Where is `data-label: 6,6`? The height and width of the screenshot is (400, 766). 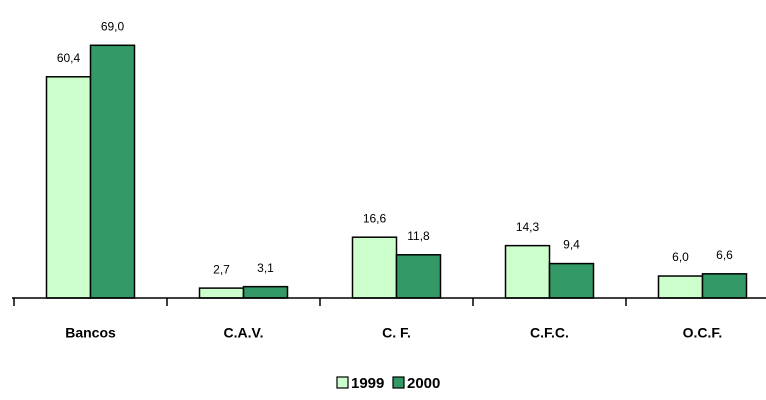 data-label: 6,6 is located at coordinates (724, 255).